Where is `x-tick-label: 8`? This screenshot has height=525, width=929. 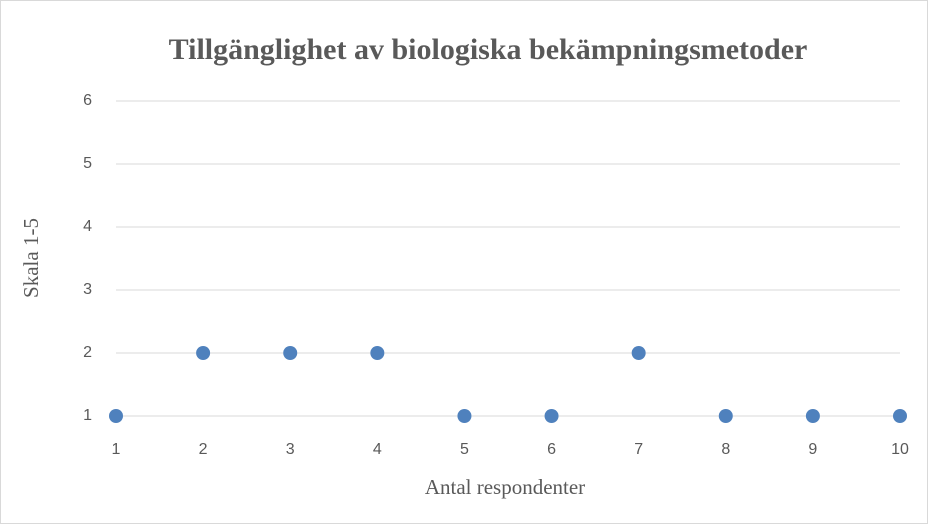 x-tick-label: 8 is located at coordinates (725, 449).